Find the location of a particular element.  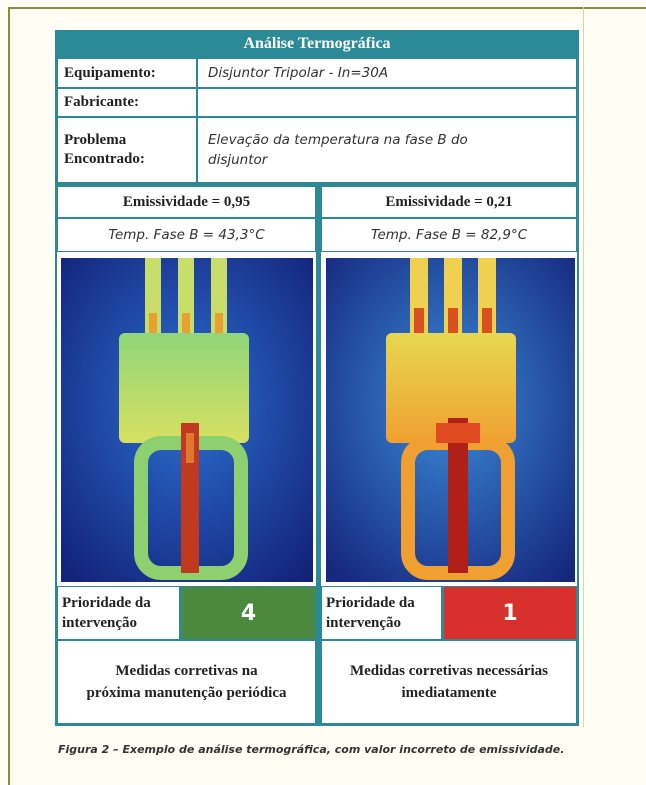

table-title: Análise Termográfica is located at coordinates (317, 43).